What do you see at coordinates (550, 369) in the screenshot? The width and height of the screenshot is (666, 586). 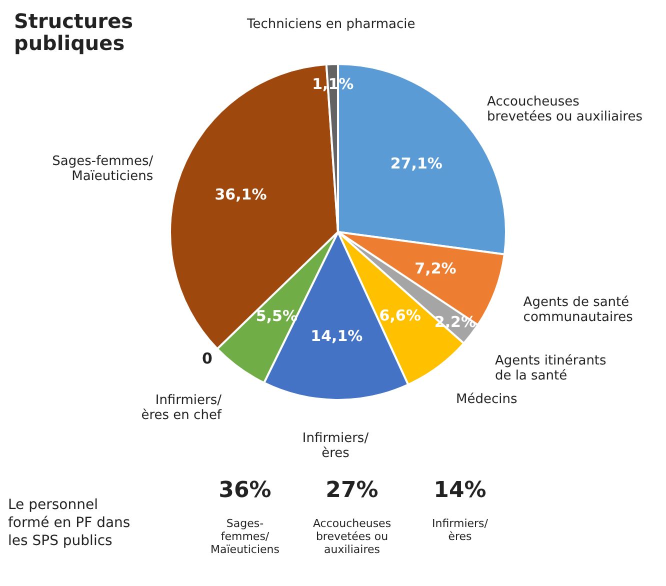 I see `slice-label: Agents itinérants de la santé` at bounding box center [550, 369].